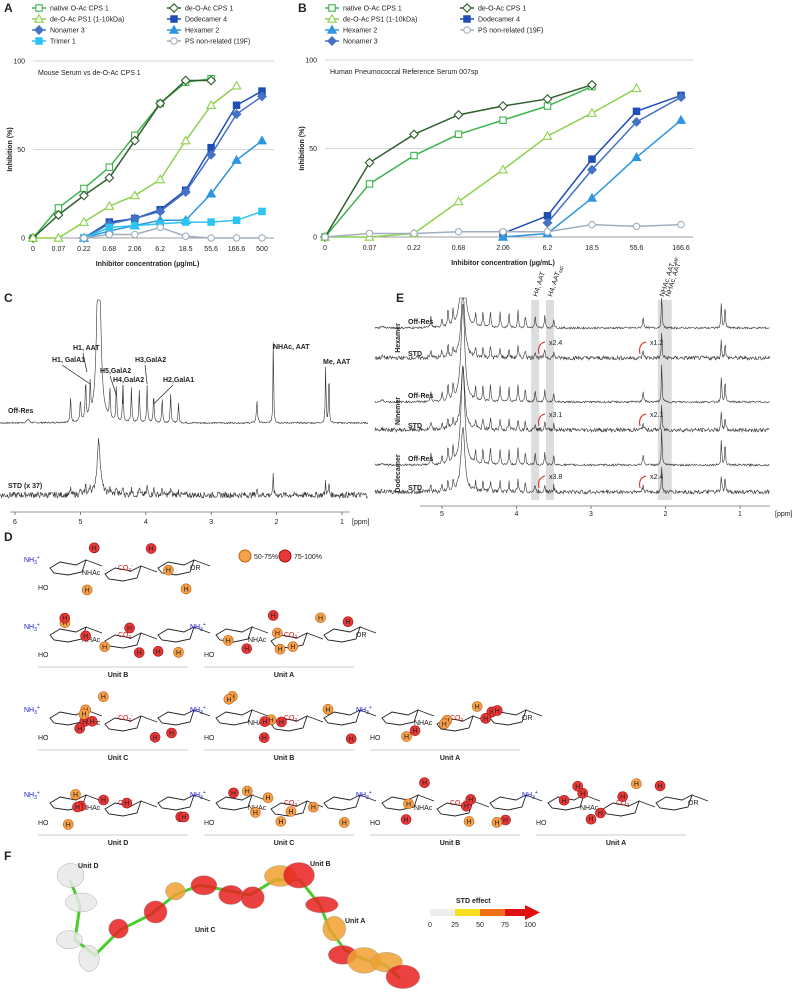 The width and height of the screenshot is (793, 998). What do you see at coordinates (89, 73) in the screenshot?
I see `chart-title: Mouse Serum vs de-O-Ac CPS 1` at bounding box center [89, 73].